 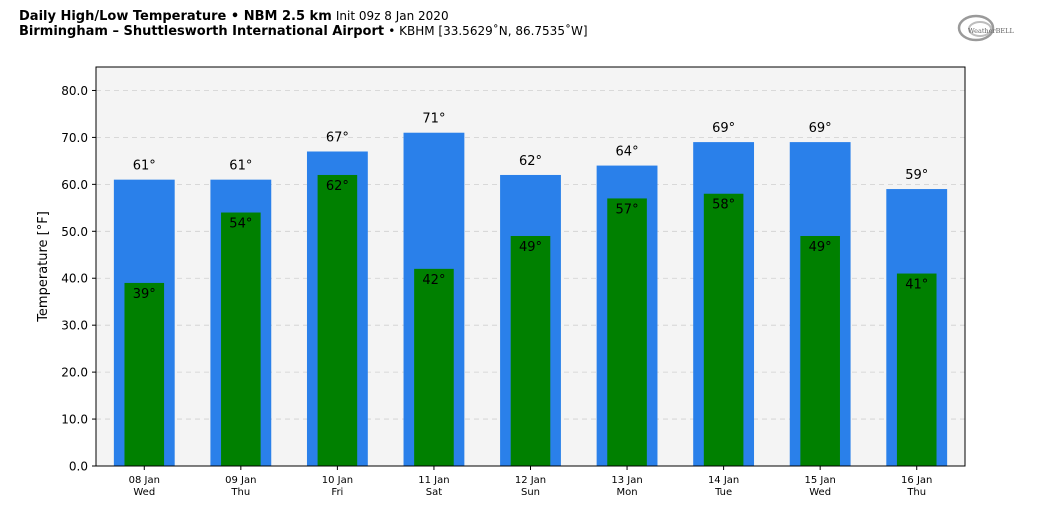 I want to click on high-value-label: 71°, so click(x=433, y=119).